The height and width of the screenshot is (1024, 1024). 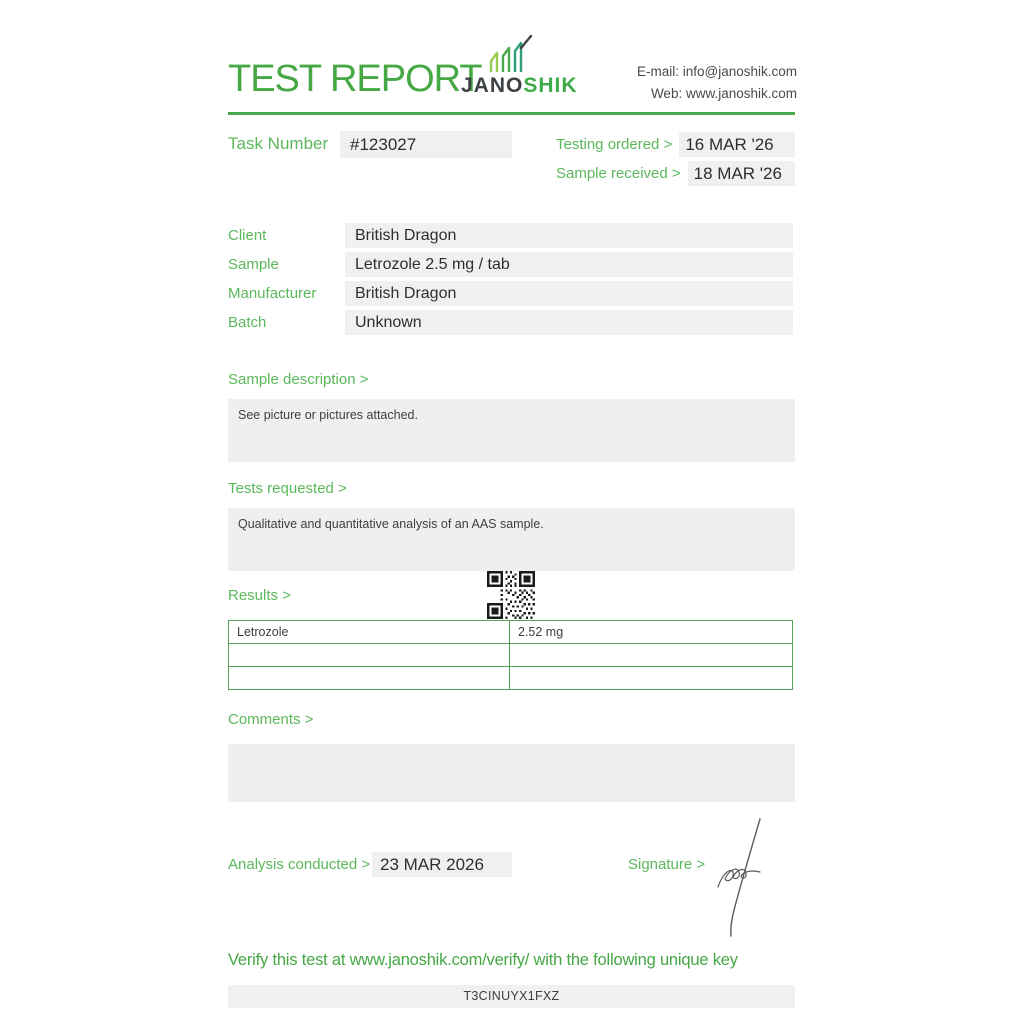 What do you see at coordinates (569, 293) in the screenshot?
I see `manufacturer-value: British Dragon` at bounding box center [569, 293].